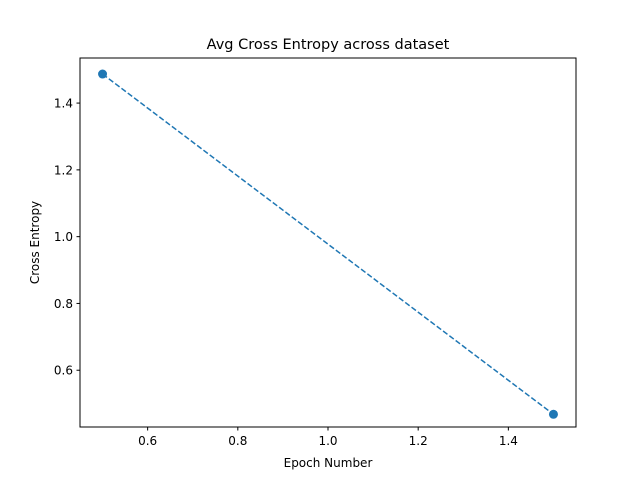 The width and height of the screenshot is (640, 480). What do you see at coordinates (328, 45) in the screenshot?
I see `chart-title: Avg Cross Entropy across dataset` at bounding box center [328, 45].